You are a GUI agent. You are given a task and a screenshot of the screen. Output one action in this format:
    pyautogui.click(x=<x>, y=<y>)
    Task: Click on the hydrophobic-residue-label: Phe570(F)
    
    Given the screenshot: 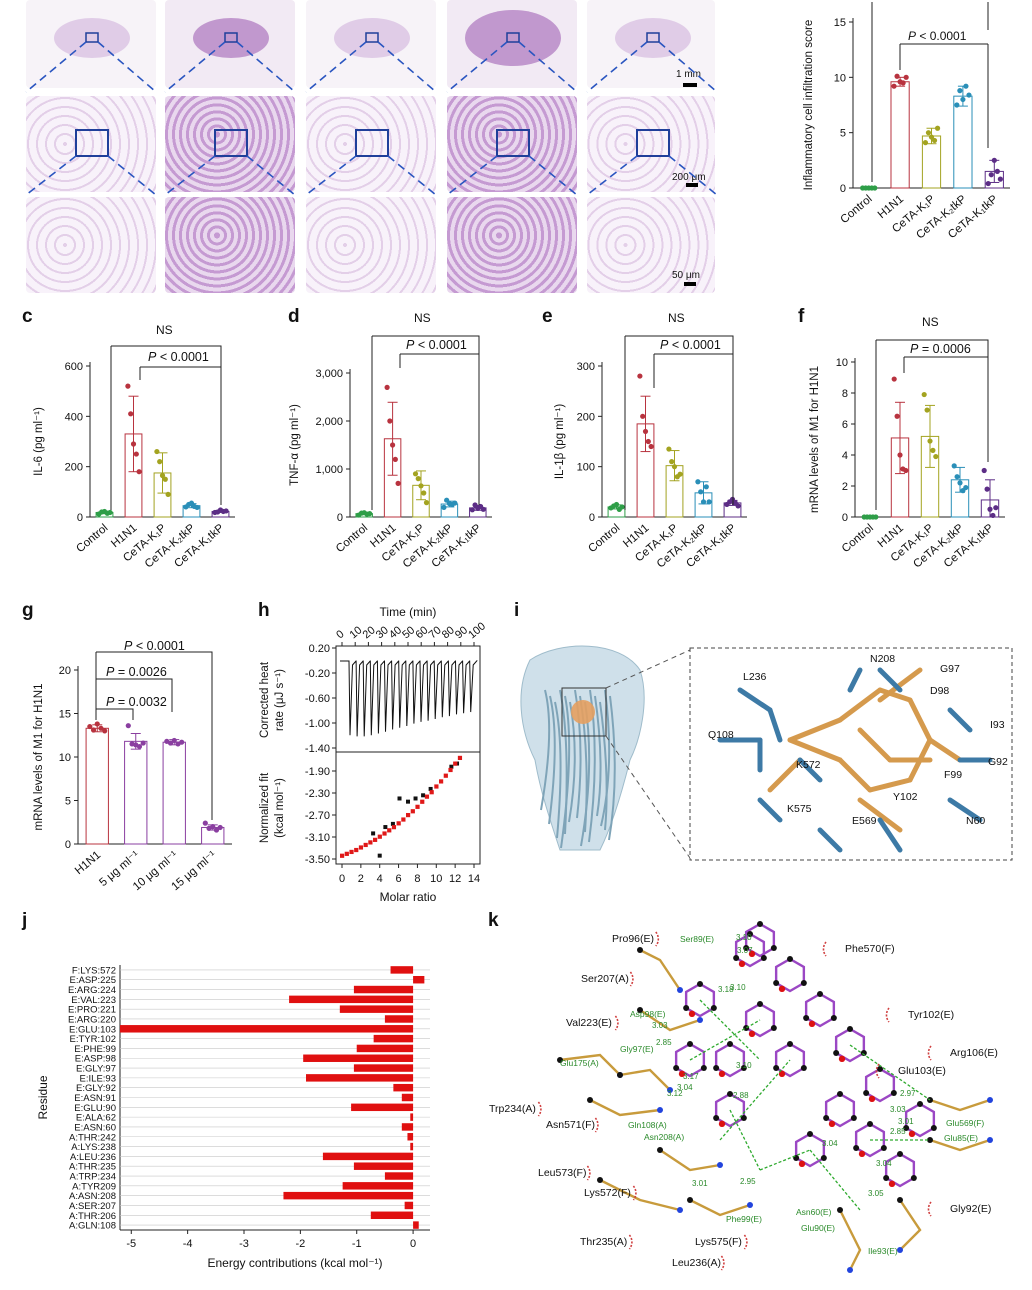 What is the action you would take?
    pyautogui.click(x=870, y=949)
    